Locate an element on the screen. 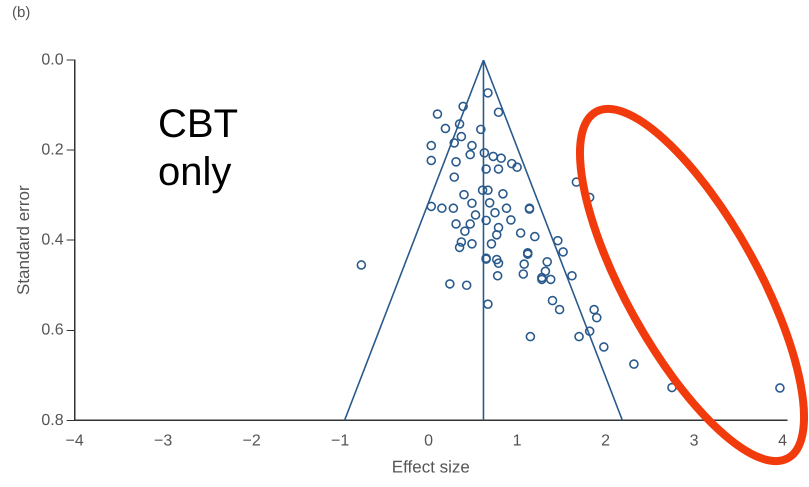 The height and width of the screenshot is (487, 809). x-tick-label: −3 is located at coordinates (163, 441).